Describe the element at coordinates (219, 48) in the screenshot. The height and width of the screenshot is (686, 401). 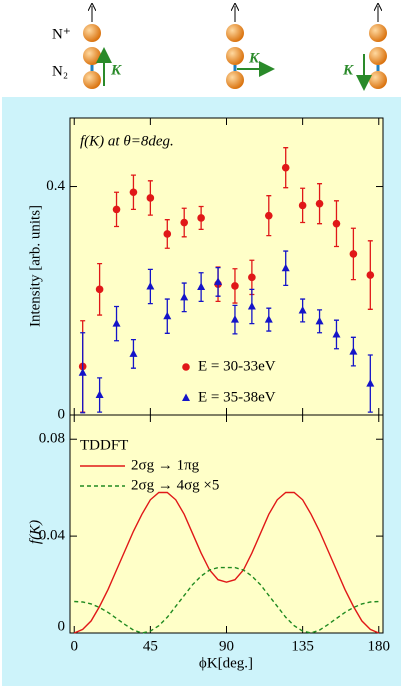
I see `molecule-diagrams: N⁺ N₂ K K K` at that location.